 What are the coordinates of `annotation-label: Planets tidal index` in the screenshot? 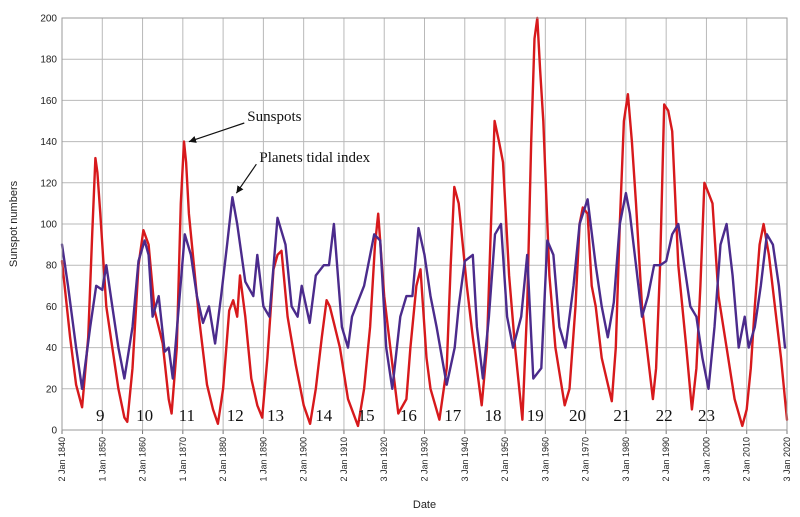 It's located at (314, 158).